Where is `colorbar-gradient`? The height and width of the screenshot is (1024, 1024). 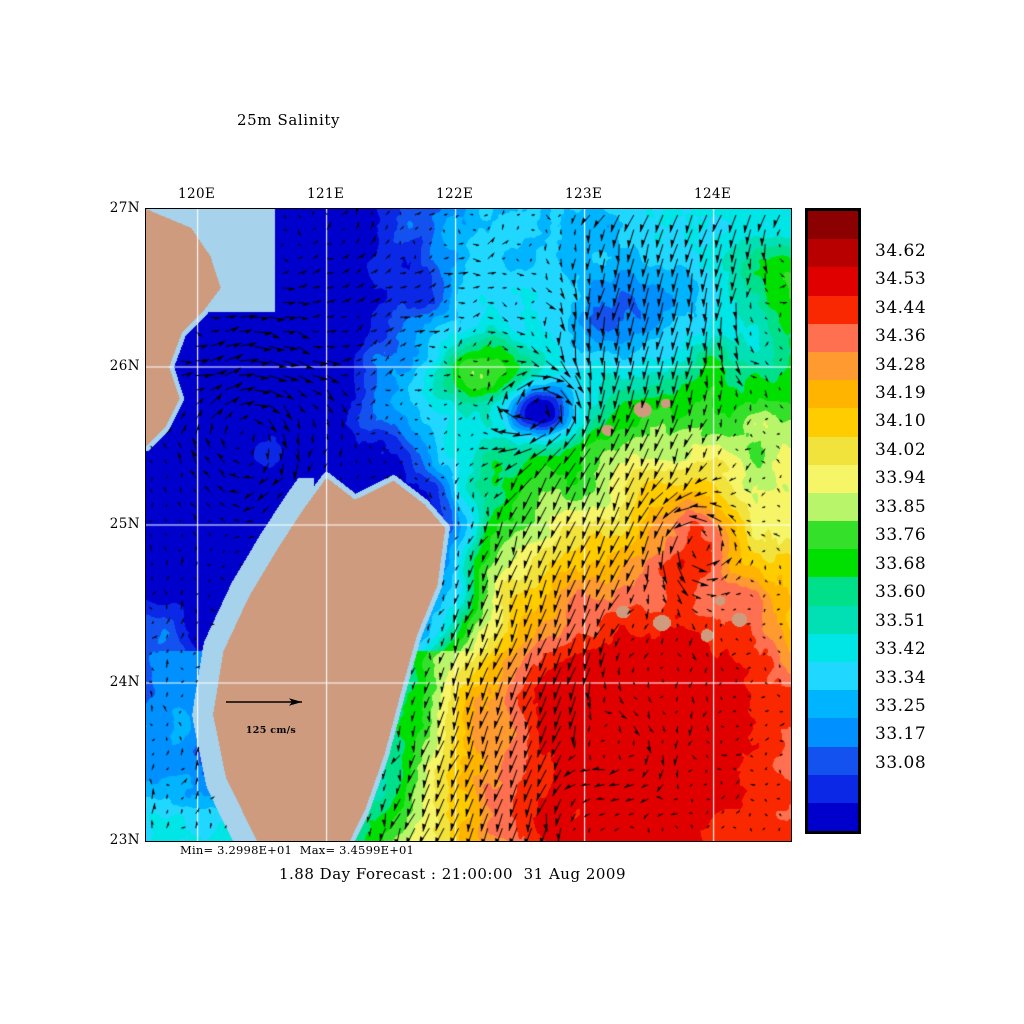
colorbar-gradient is located at coordinates (833, 521).